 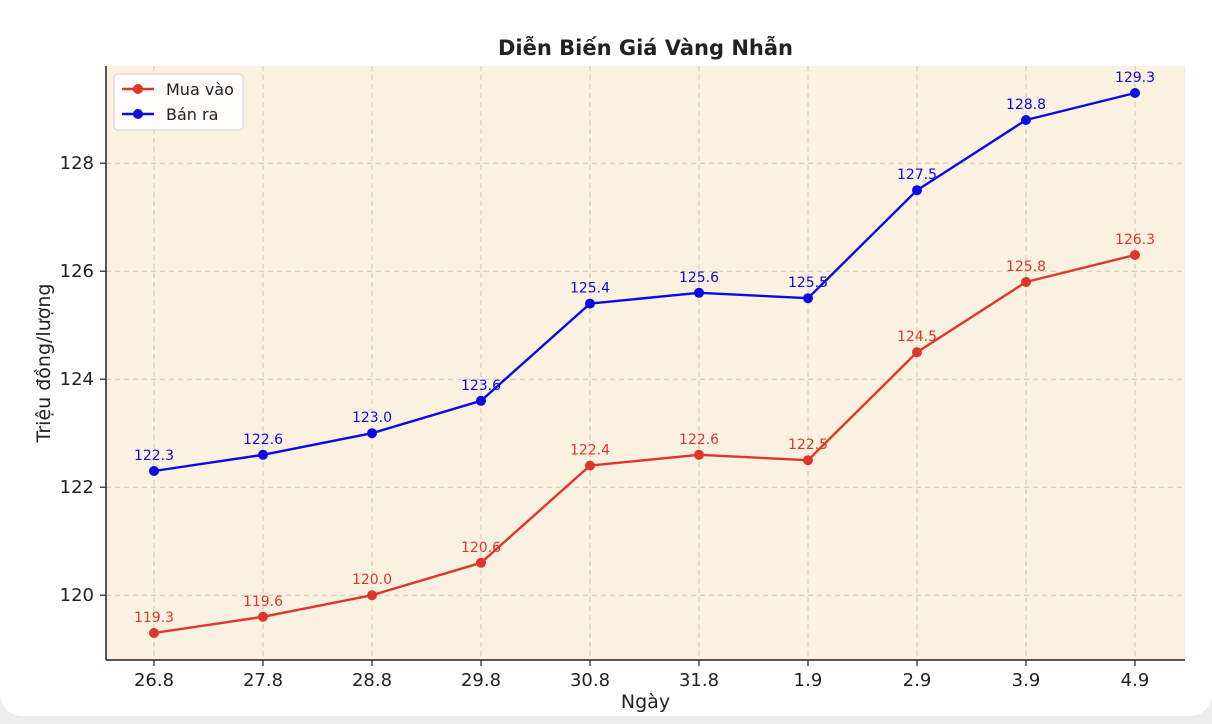 I want to click on y-tick-label: 122, so click(x=77, y=487).